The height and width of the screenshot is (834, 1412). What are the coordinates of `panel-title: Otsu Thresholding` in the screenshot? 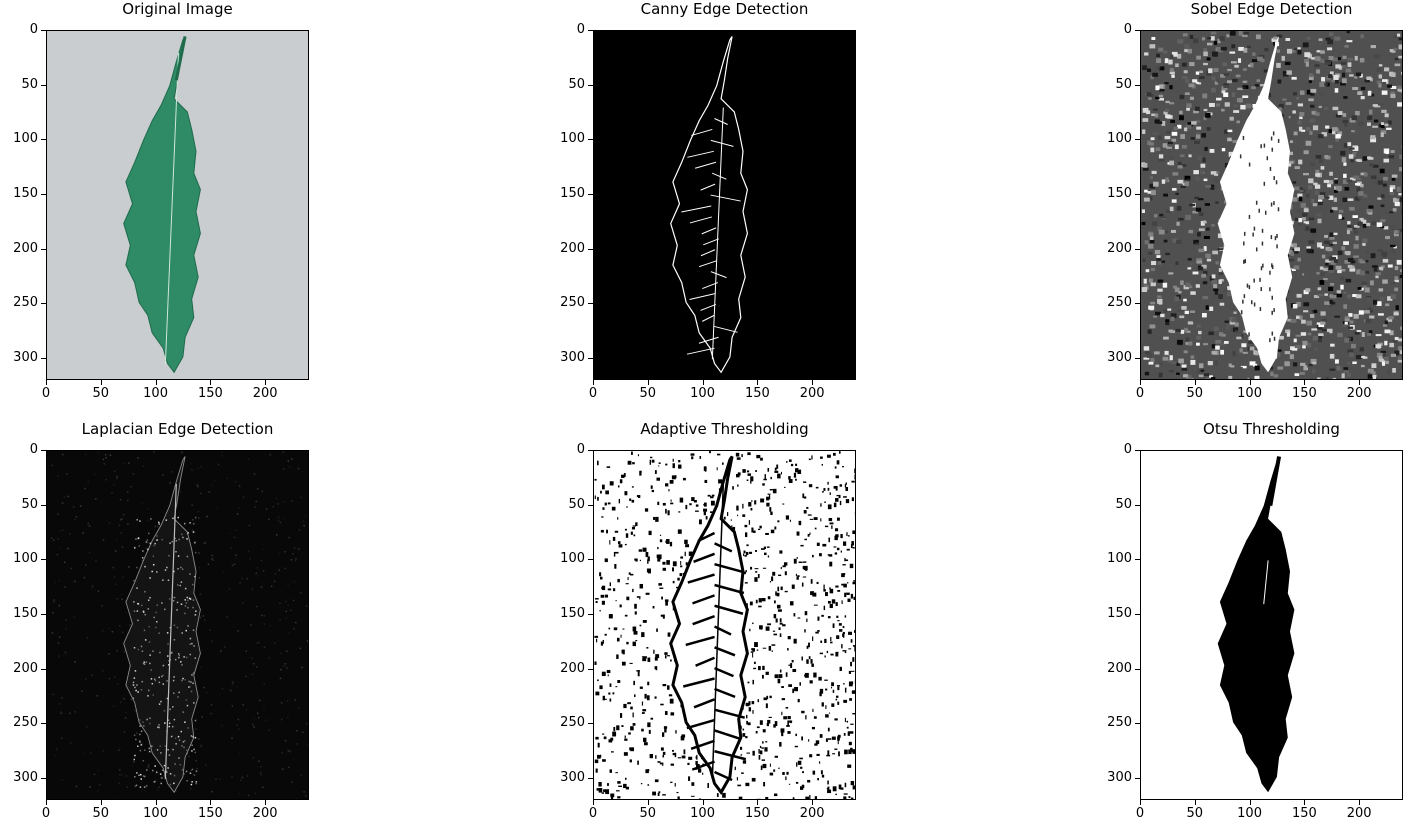 It's located at (1271, 429).